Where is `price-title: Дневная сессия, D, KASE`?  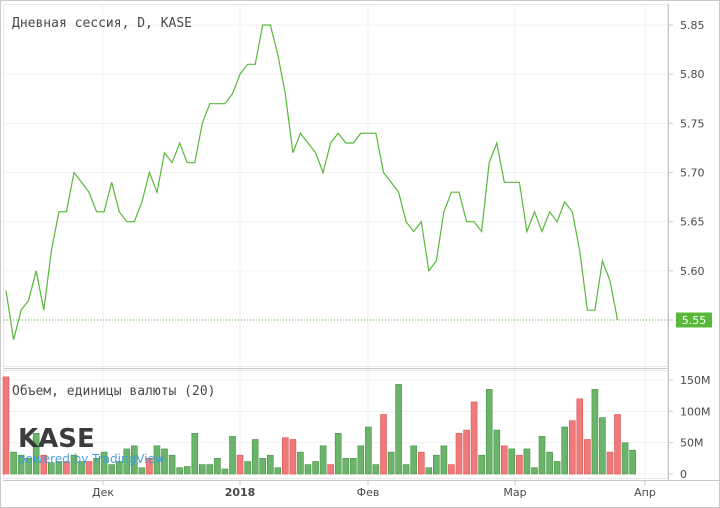
price-title: Дневная сессия, D, KASE is located at coordinates (102, 23).